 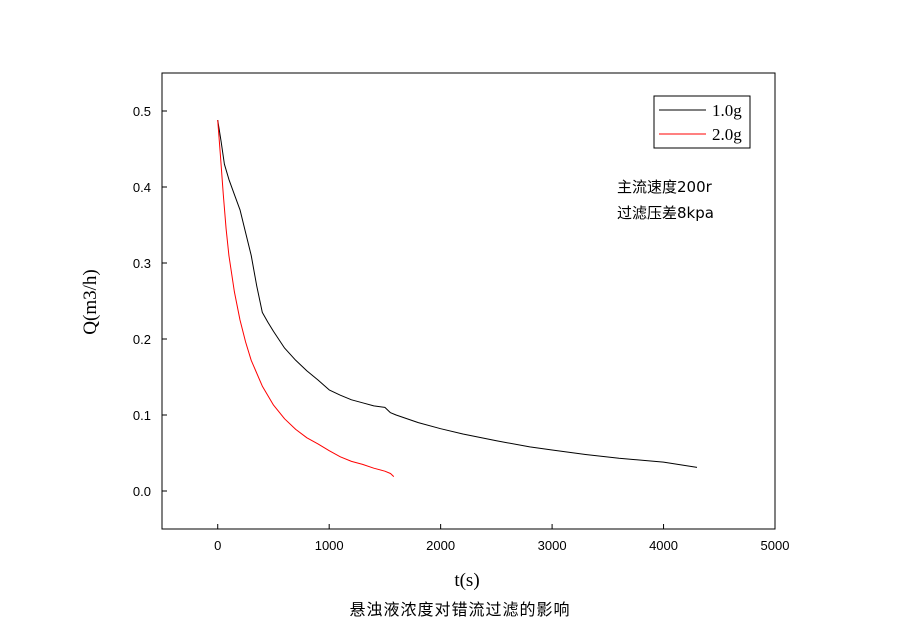 What do you see at coordinates (665, 187) in the screenshot?
I see `annotation-main-flow-speed: 主流速度200r` at bounding box center [665, 187].